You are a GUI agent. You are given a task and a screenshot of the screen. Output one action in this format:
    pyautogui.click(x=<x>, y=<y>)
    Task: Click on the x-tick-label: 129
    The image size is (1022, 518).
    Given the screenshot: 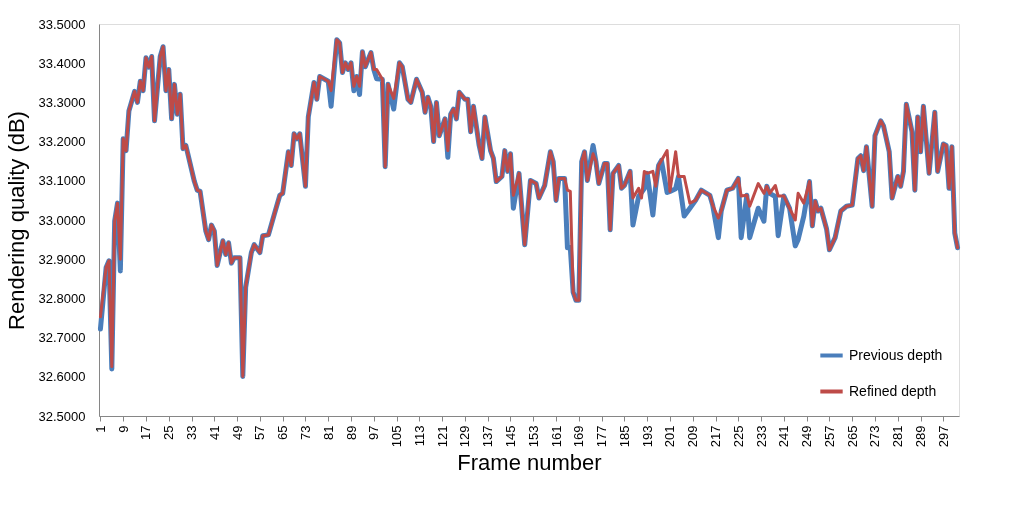 What is the action you would take?
    pyautogui.click(x=465, y=436)
    